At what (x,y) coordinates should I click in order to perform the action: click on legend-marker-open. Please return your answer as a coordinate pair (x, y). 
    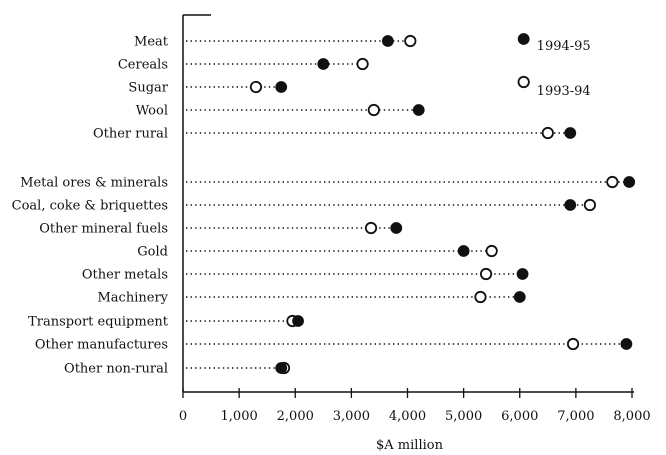
    Looking at the image, I should click on (523, 82).